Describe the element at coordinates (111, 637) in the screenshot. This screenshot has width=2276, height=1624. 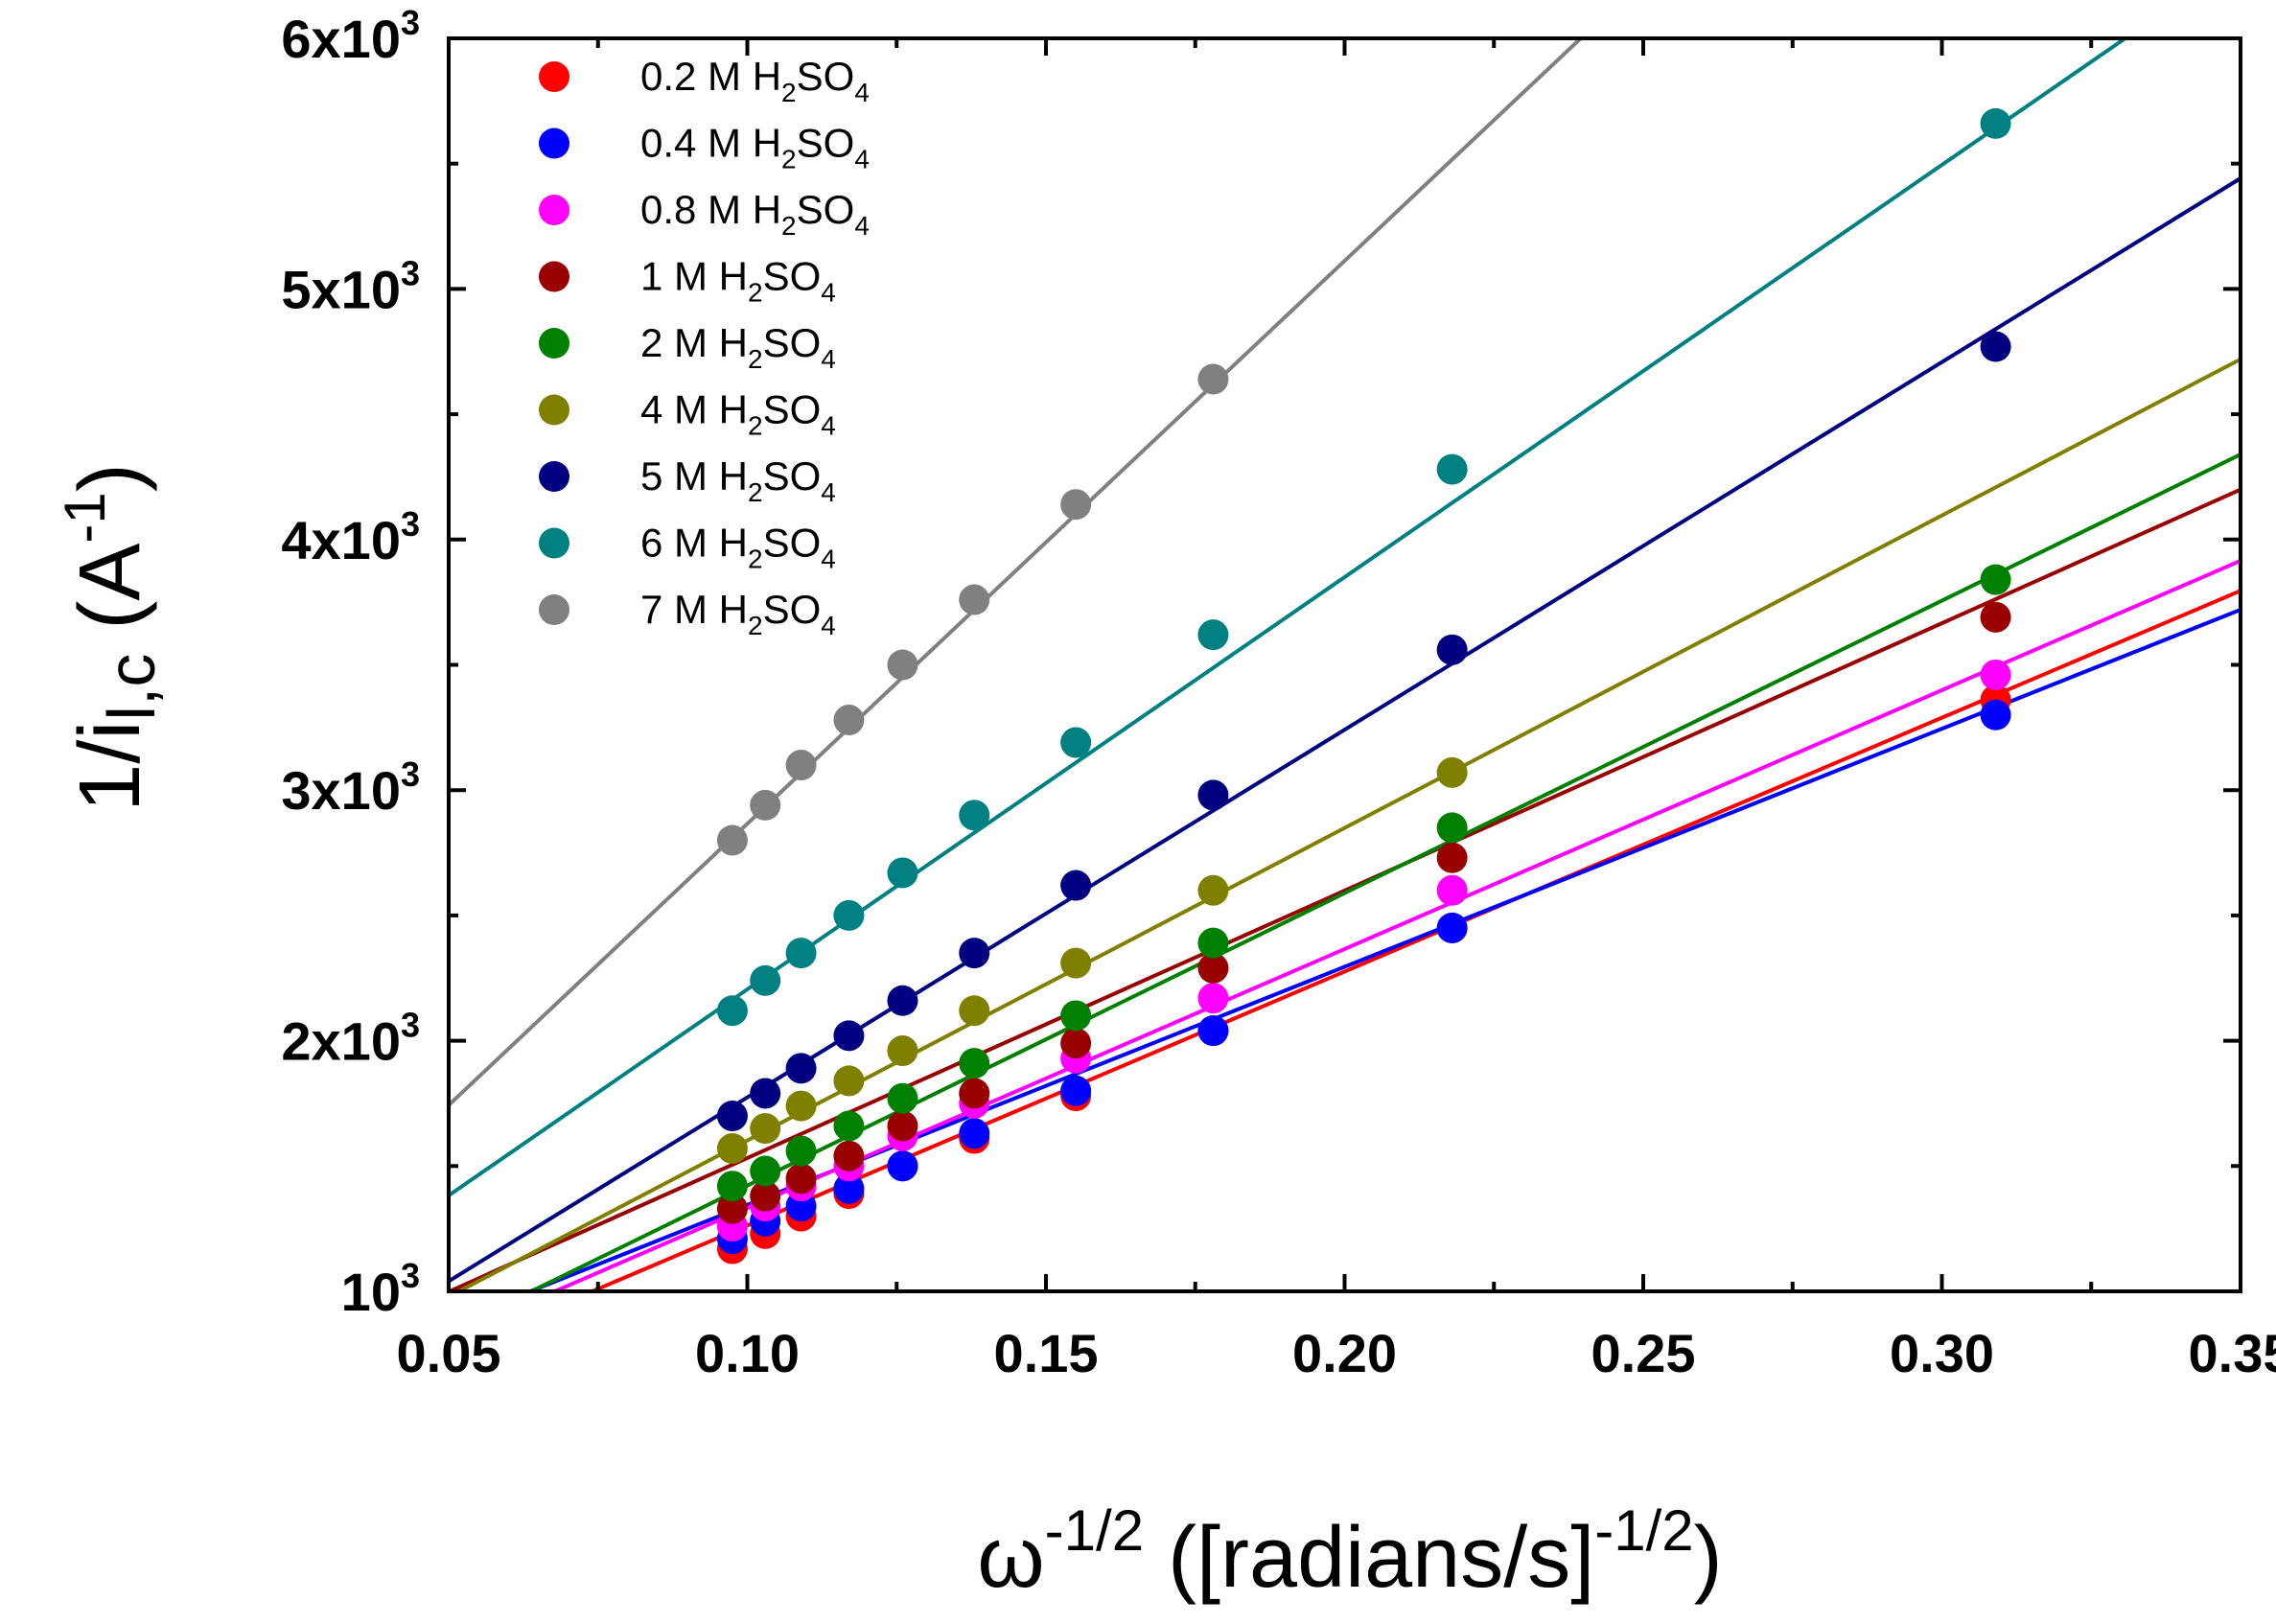
I see `y-axis-title: 1/il,c (A-1)` at that location.